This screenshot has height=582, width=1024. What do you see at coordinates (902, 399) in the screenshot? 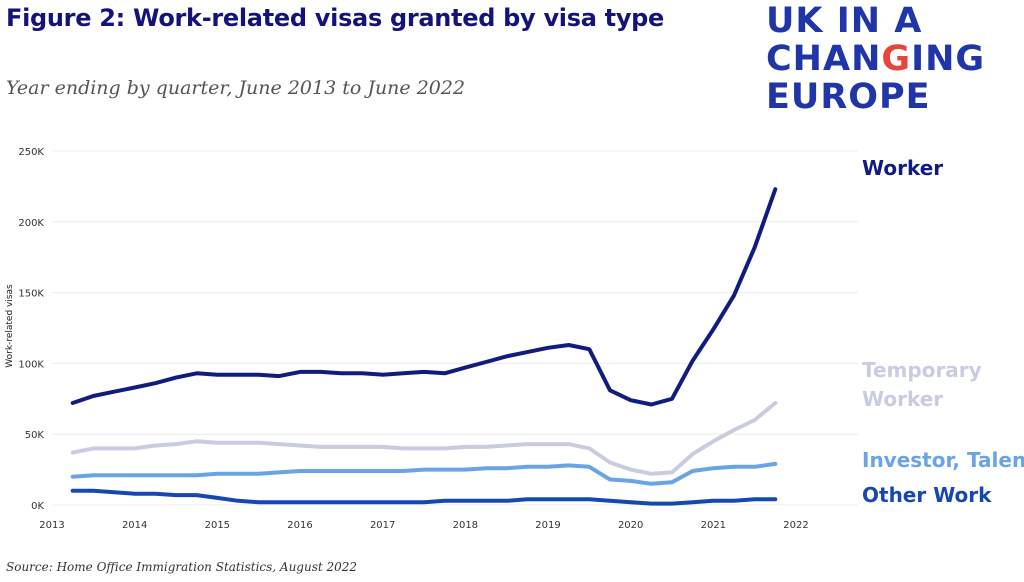
I see `series-label-temporary-line2: Worker` at bounding box center [902, 399].